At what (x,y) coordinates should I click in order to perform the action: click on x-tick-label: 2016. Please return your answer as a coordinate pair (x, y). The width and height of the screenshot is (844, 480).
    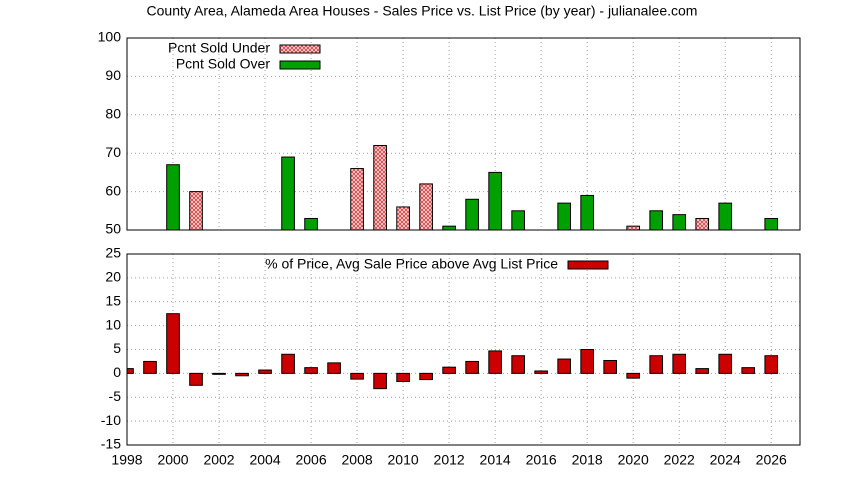
    Looking at the image, I should click on (541, 460).